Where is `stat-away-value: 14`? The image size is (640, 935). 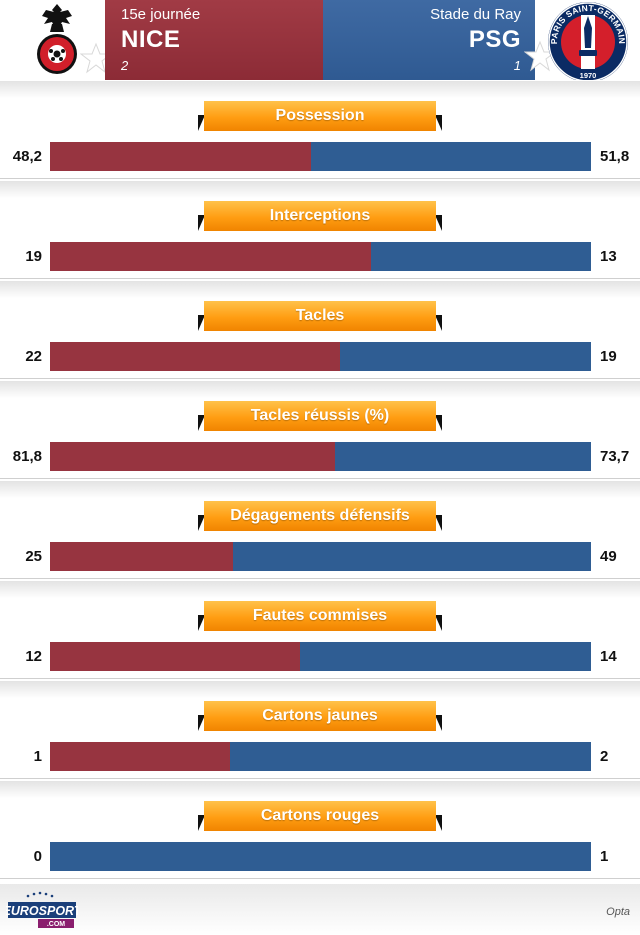
stat-away-value: 14 is located at coordinates (608, 656).